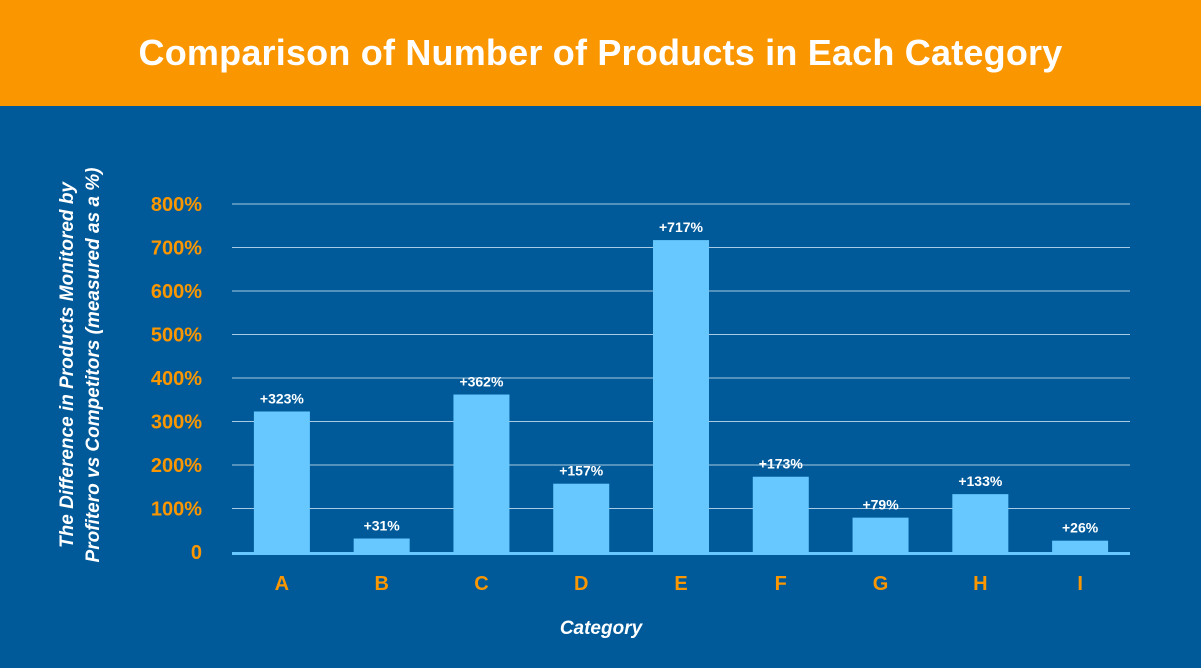  I want to click on data-label: +26%, so click(1080, 528).